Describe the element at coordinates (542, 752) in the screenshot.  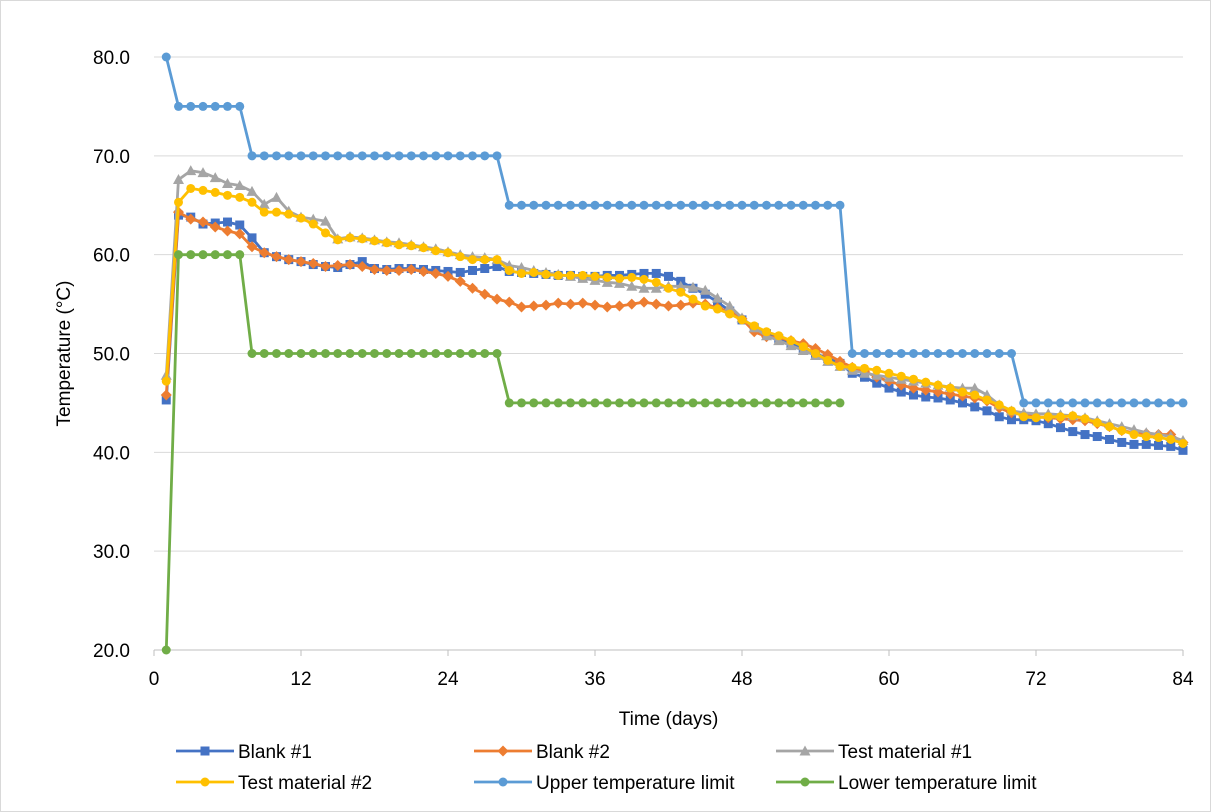
I see `legend-item: Blank #2` at that location.